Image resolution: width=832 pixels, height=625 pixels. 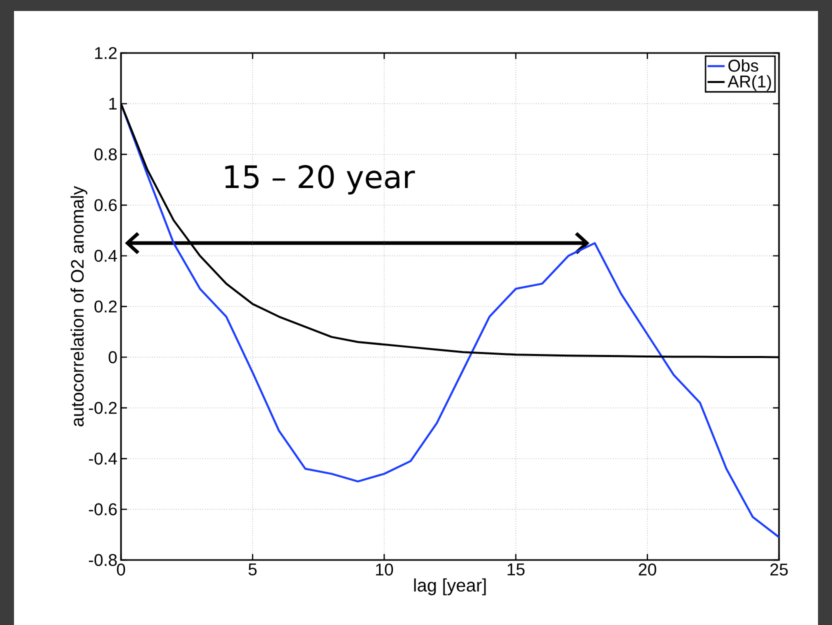 What do you see at coordinates (105, 154) in the screenshot?
I see `y-tick-label: 0.8` at bounding box center [105, 154].